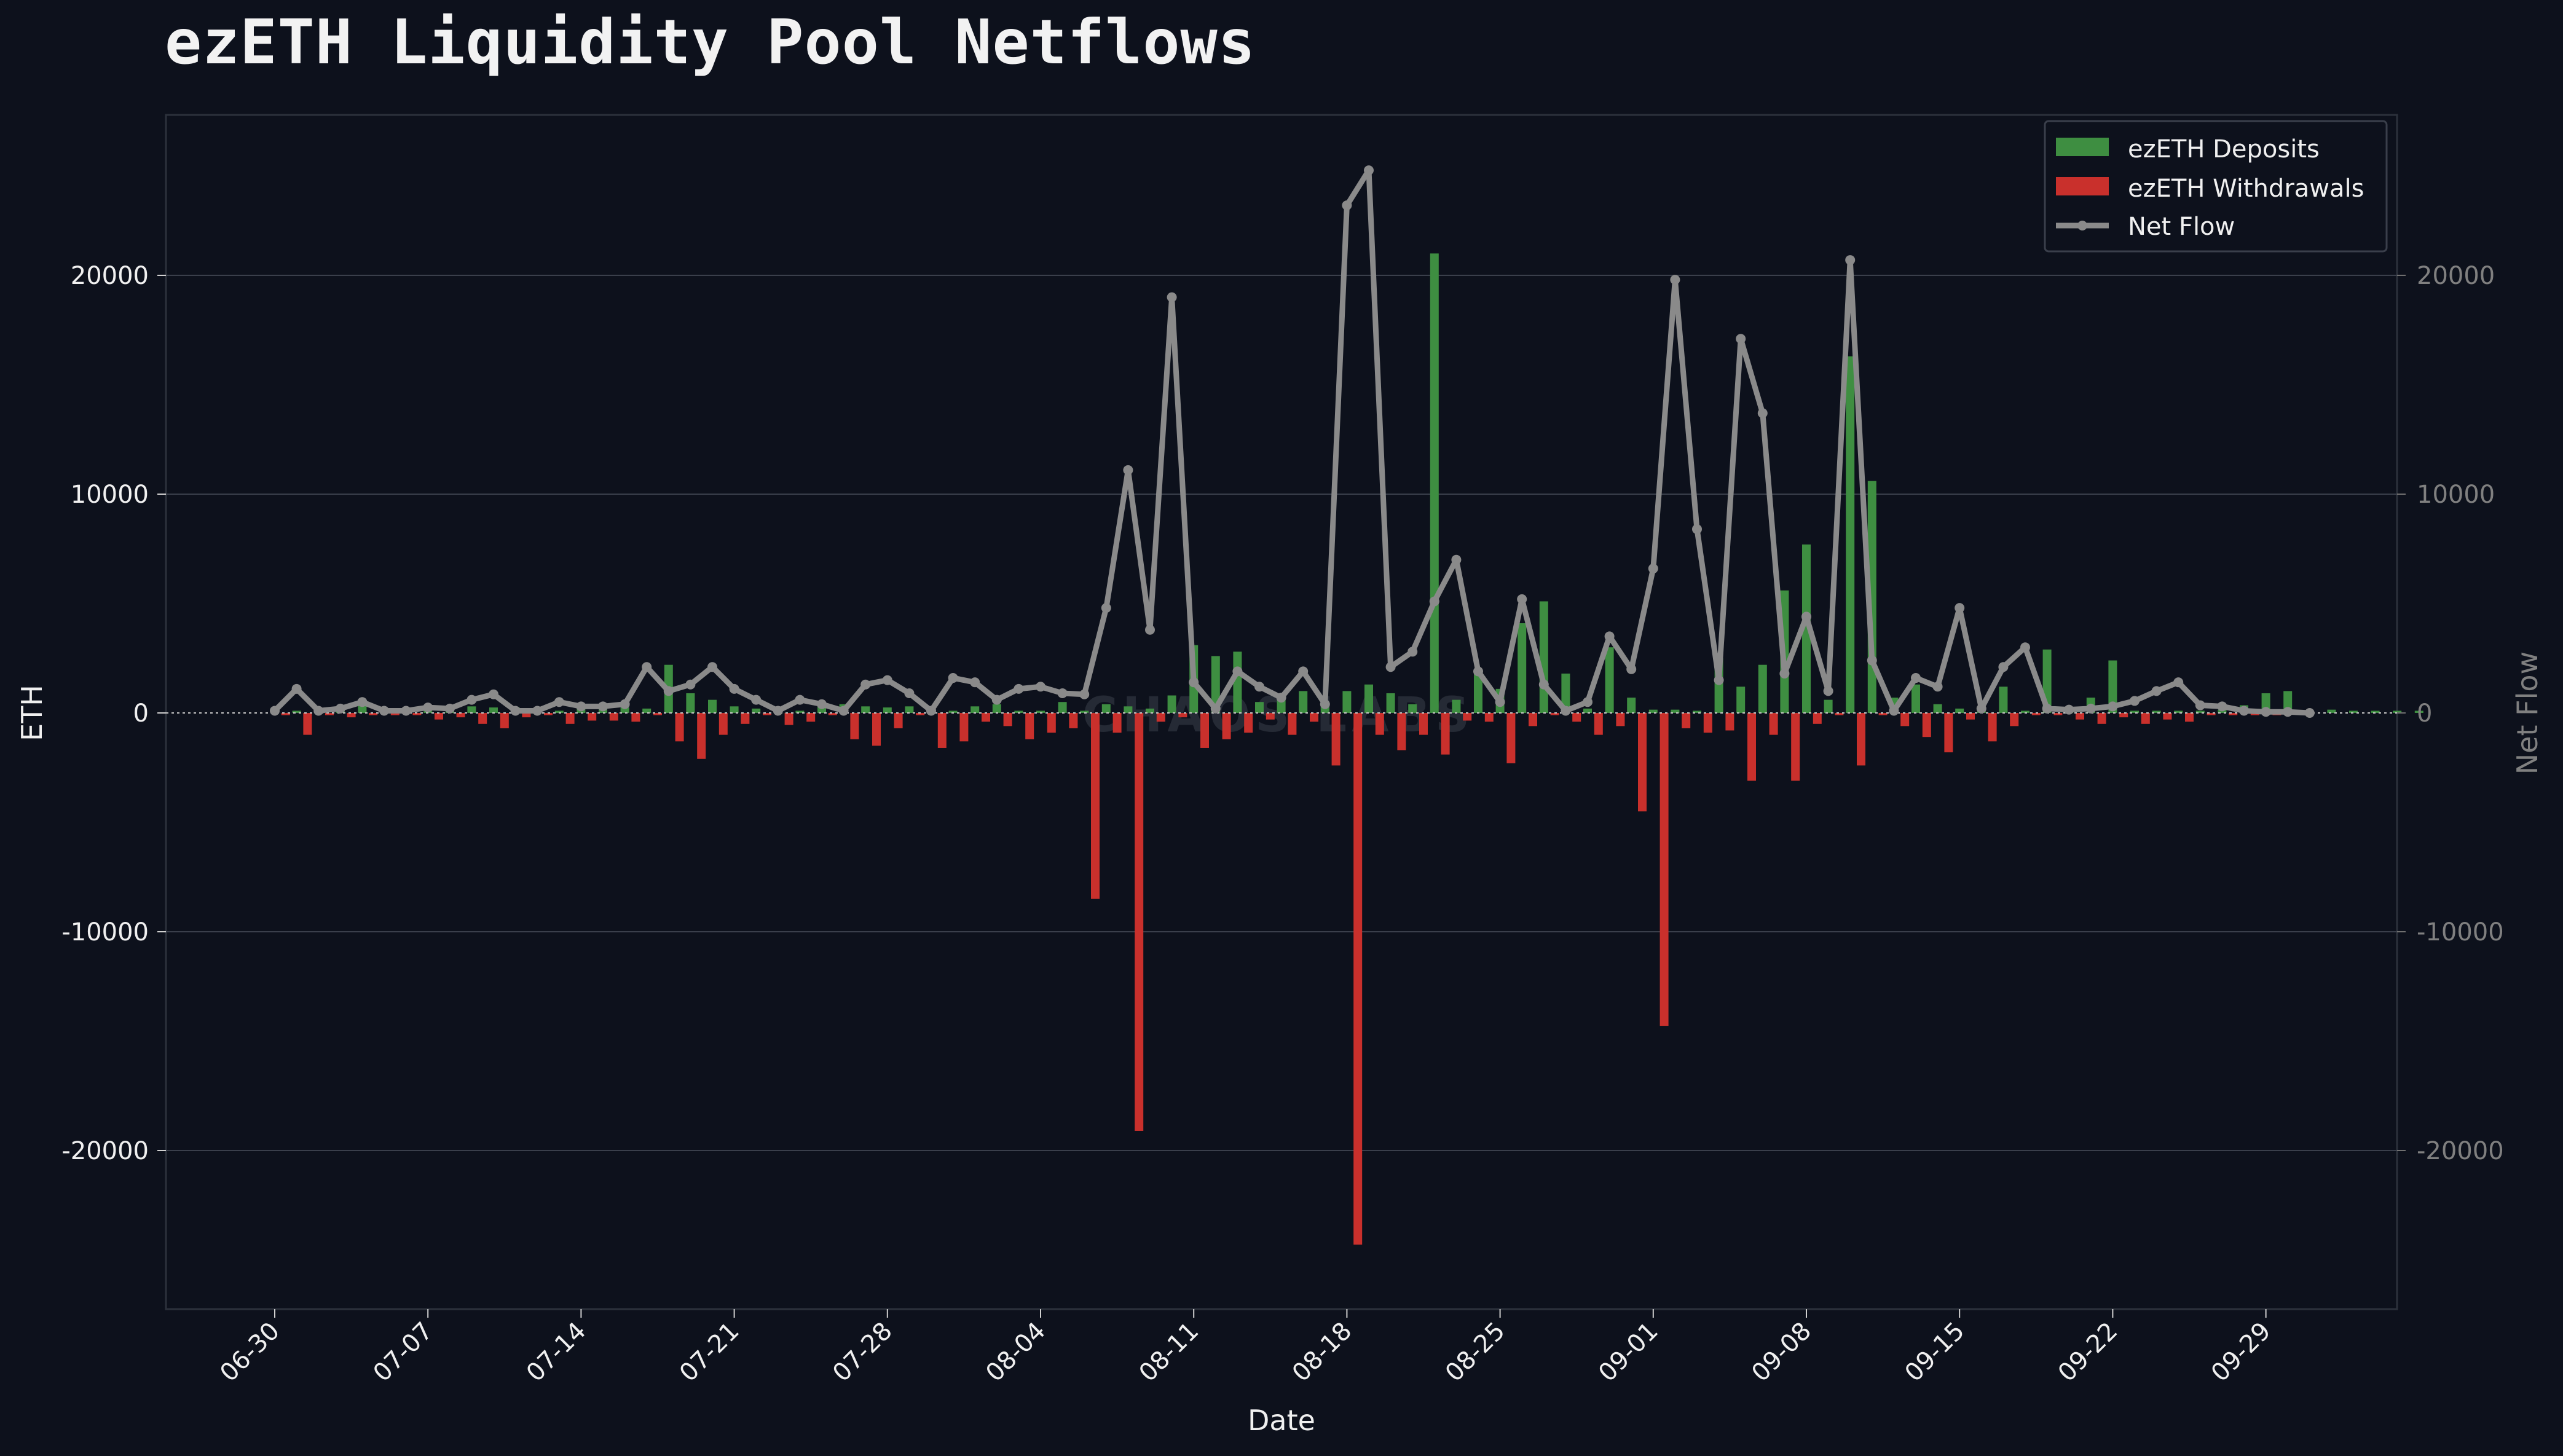  I want to click on y2-tick-label: -20000, so click(2461, 1151).